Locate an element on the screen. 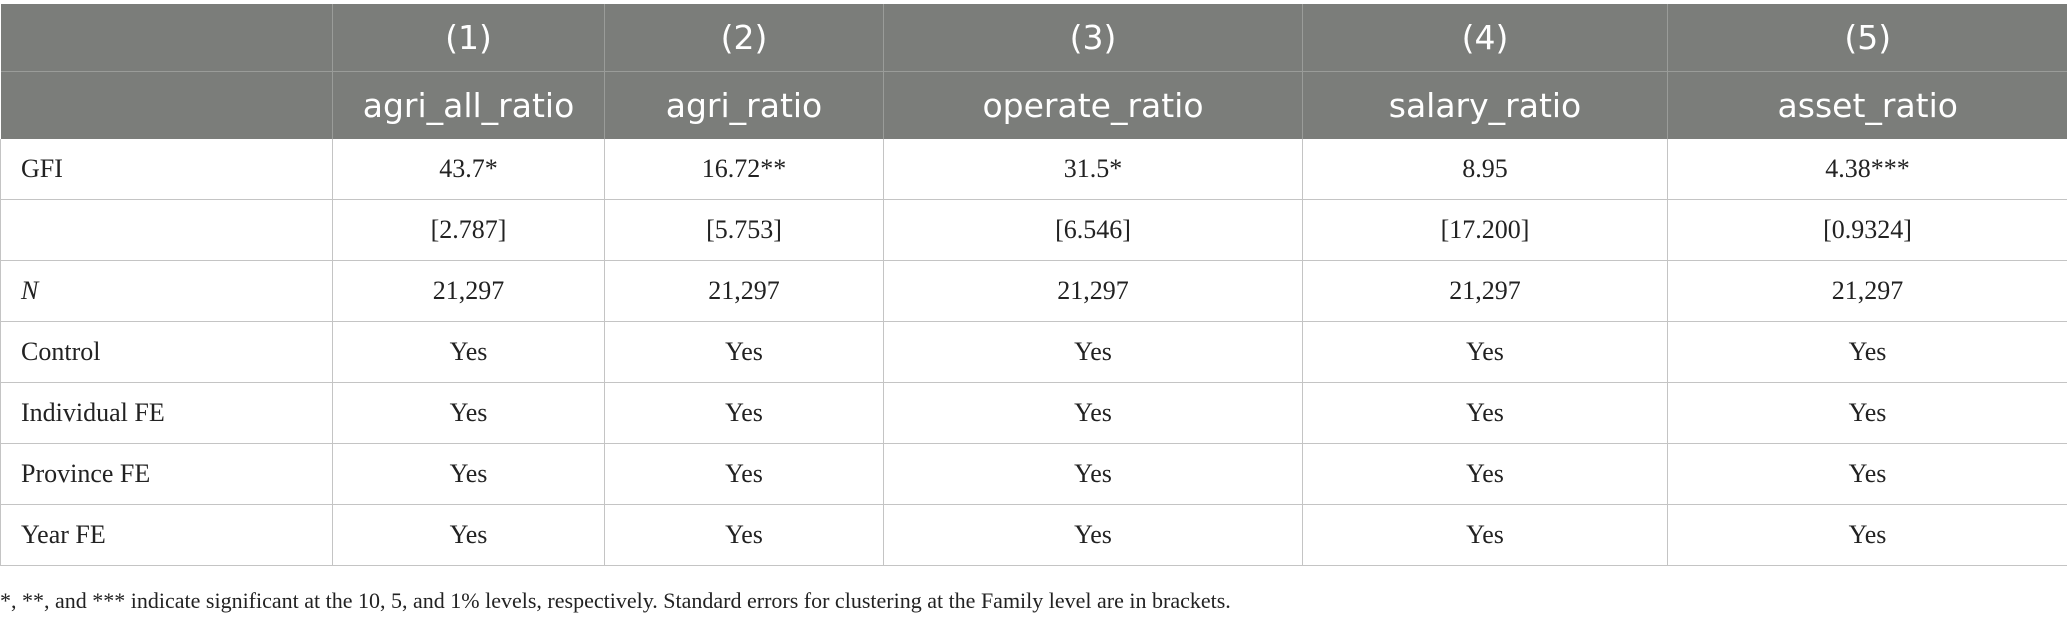 Image resolution: width=2067 pixels, height=626 pixels. table-cell: 43.7* is located at coordinates (468, 169).